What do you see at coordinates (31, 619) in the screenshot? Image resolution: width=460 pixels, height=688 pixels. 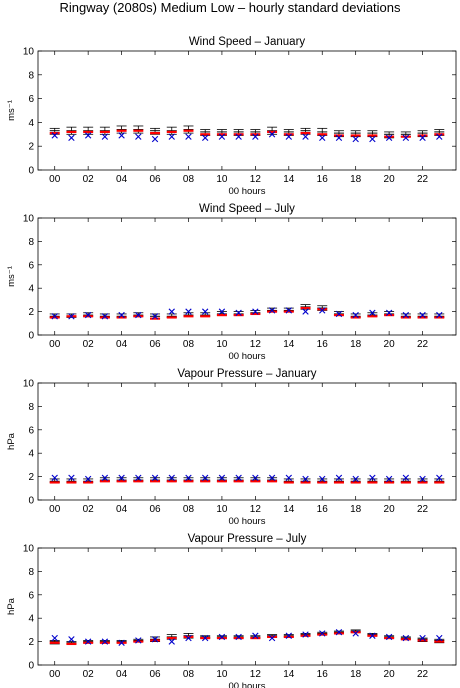 I see `y-tick-label: 4` at bounding box center [31, 619].